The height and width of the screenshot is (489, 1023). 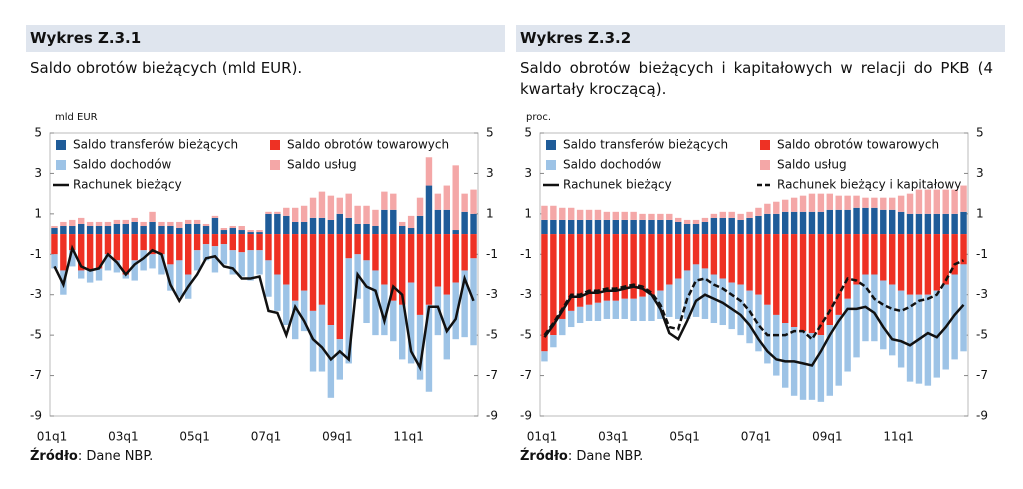 I want to click on y-tick-label: -3, so click(x=526, y=294).